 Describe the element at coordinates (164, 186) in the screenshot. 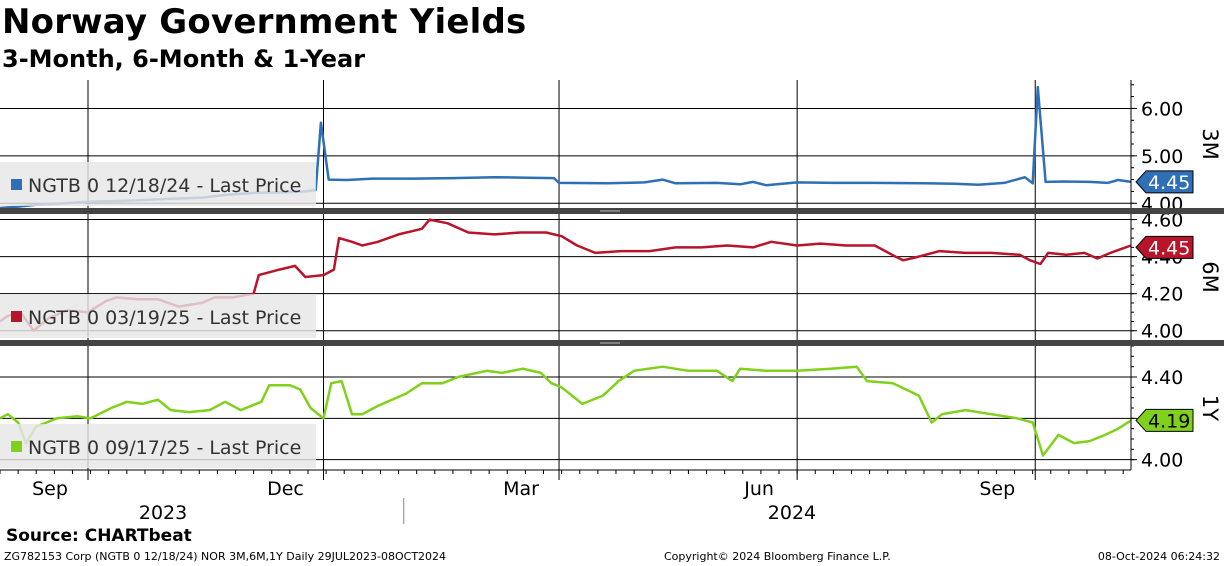

I see `m3-legend-label: NGTB 0 12/18/24 - Last Price` at that location.